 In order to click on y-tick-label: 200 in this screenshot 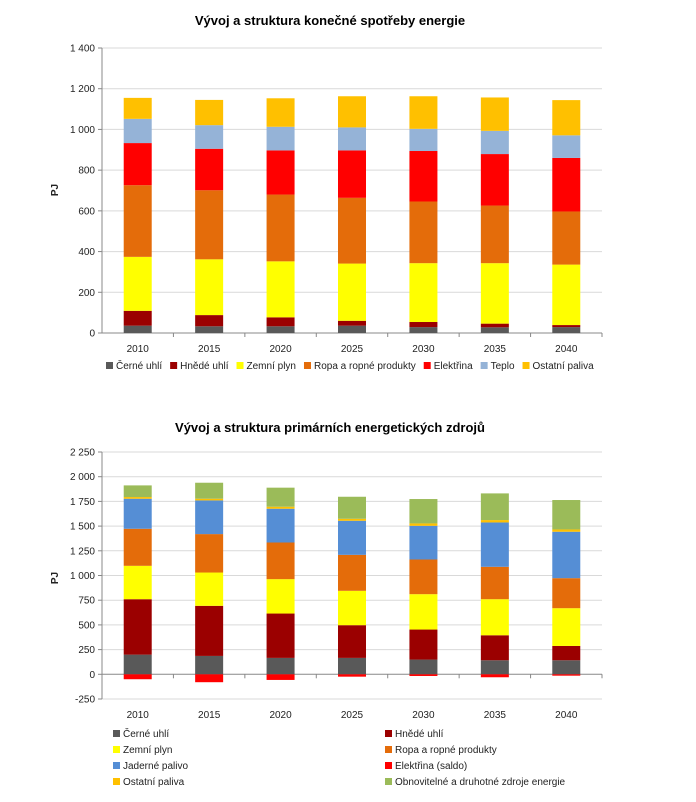, I will do `click(86, 293)`.